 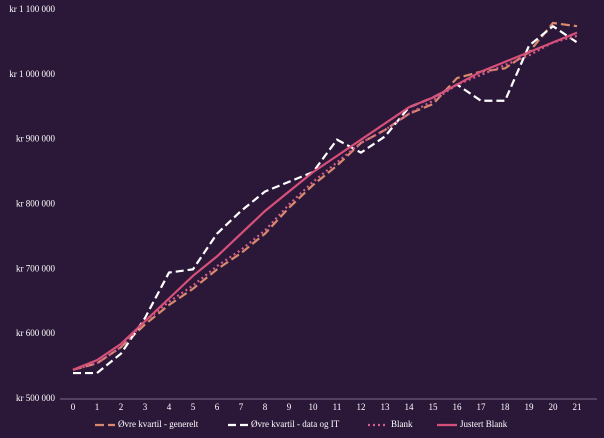 What do you see at coordinates (402, 424) in the screenshot?
I see `legend-label: Blank` at bounding box center [402, 424].